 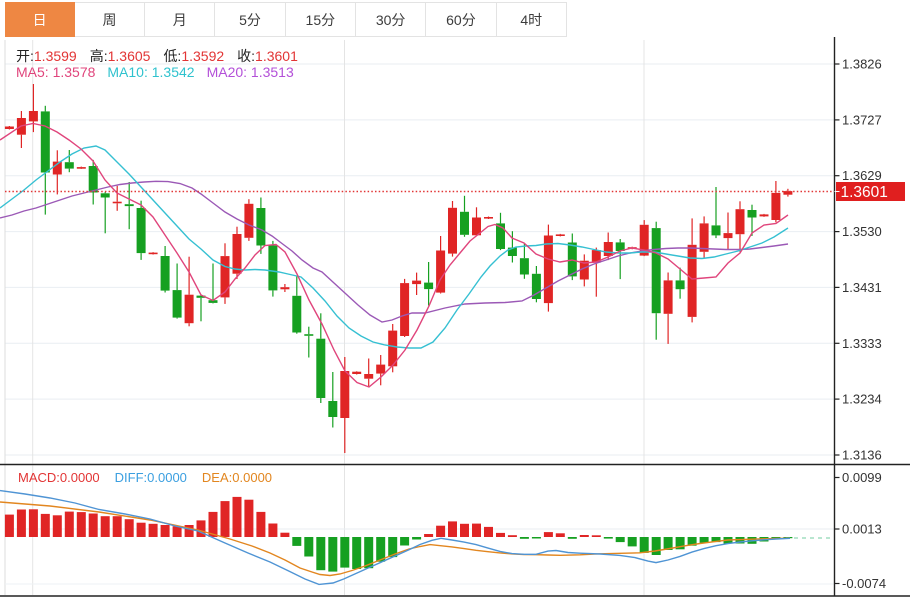 What do you see at coordinates (864, 192) in the screenshot?
I see `svg-text: 1.3601` at bounding box center [864, 192].